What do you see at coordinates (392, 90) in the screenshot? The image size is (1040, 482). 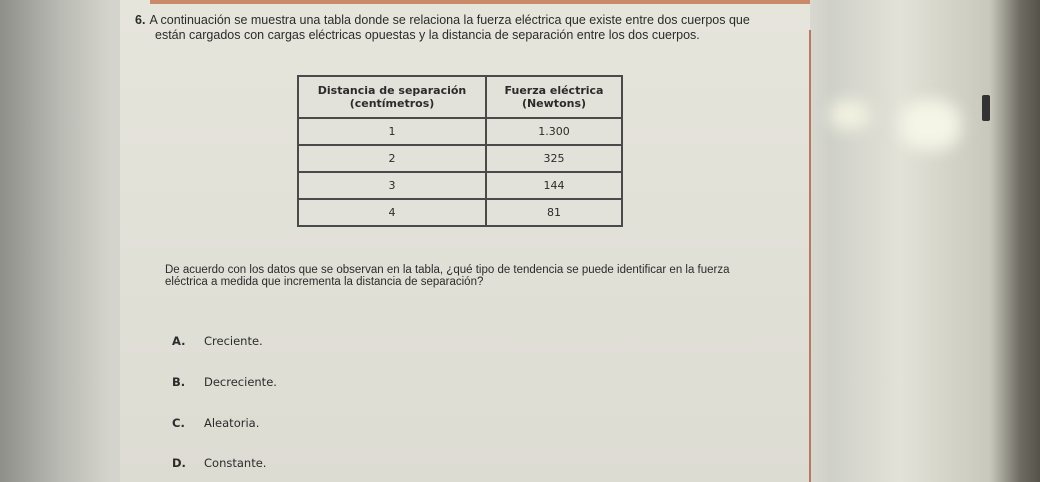 I see `header-text: Distancia de separación` at bounding box center [392, 90].